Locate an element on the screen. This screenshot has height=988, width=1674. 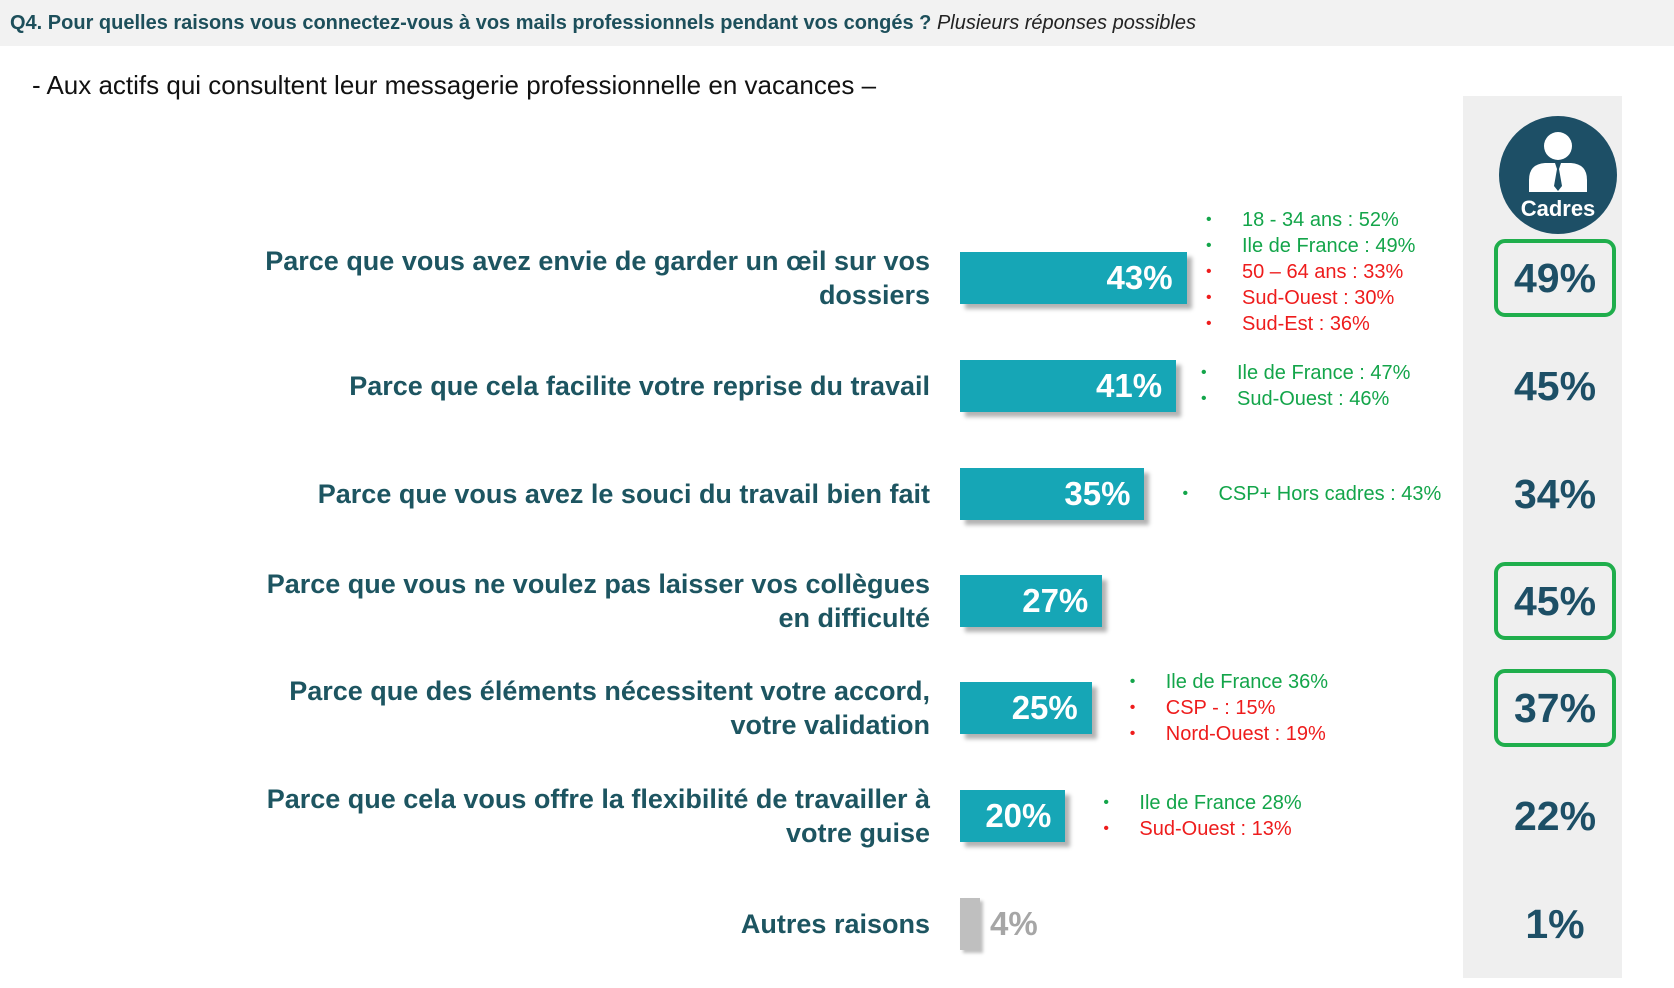
bar-value-label: 20% is located at coordinates (1018, 815).